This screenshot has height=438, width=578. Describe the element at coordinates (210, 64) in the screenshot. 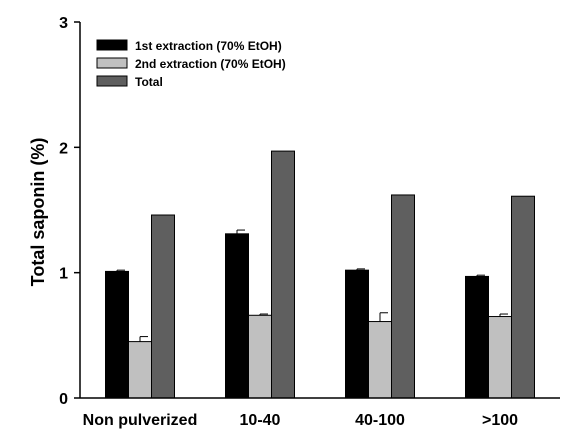

I see `legend-label: 2nd extraction (70% EtOH)` at that location.